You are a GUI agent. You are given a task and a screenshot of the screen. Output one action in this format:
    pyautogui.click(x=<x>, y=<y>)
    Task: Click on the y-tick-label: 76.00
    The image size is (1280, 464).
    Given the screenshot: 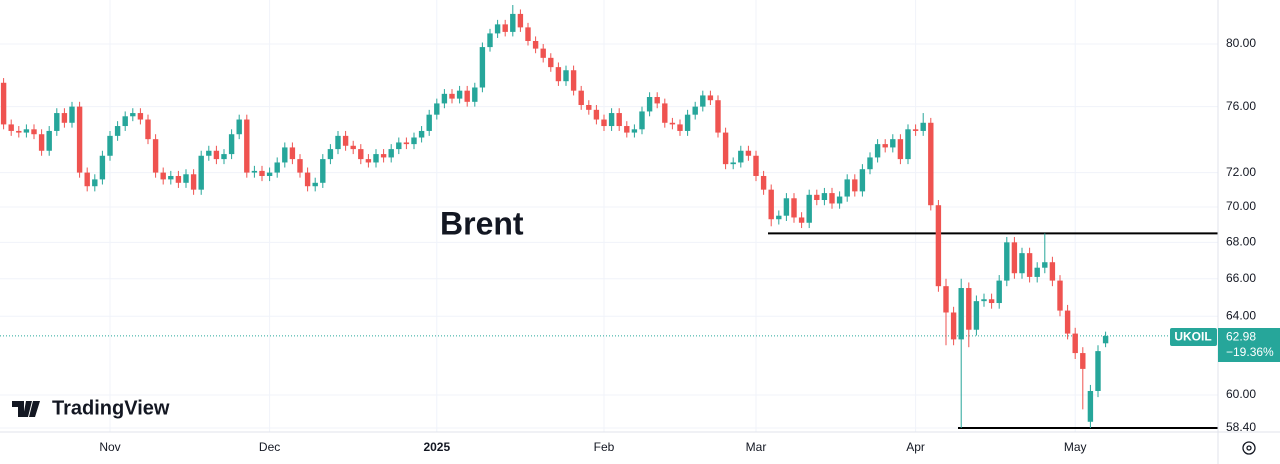 What is the action you would take?
    pyautogui.click(x=1241, y=106)
    